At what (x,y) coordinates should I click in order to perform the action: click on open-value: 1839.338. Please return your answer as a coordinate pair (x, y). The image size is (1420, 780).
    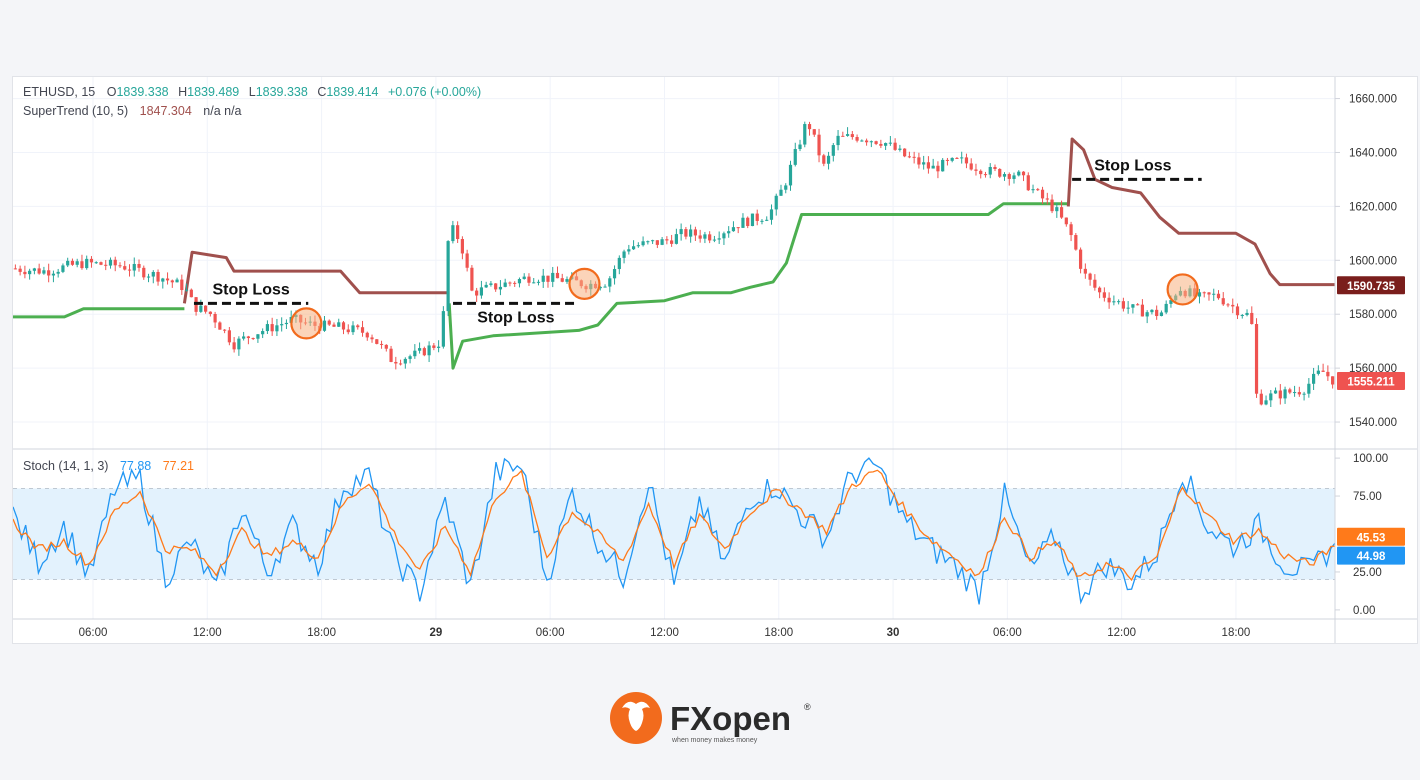
    Looking at the image, I should click on (142, 92).